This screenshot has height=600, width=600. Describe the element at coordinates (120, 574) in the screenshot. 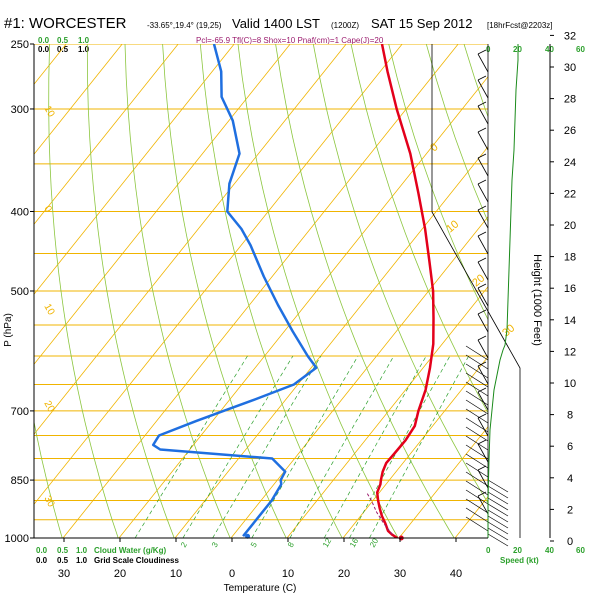

I see `temperature-tick-label: 20` at that location.